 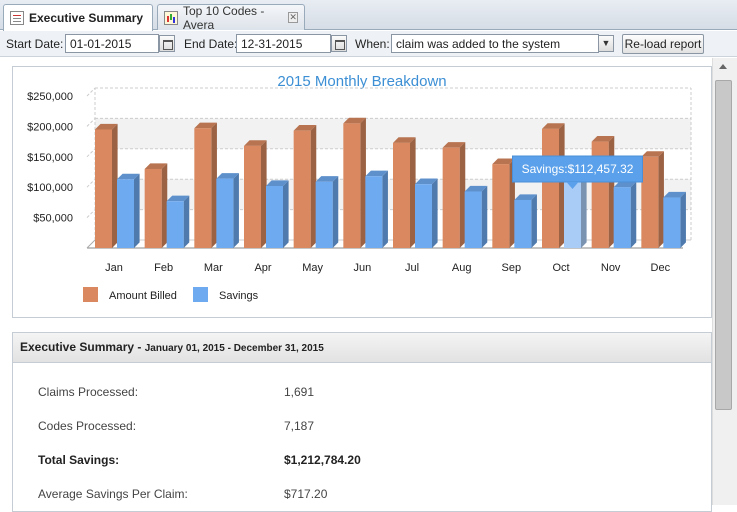 What do you see at coordinates (200, 294) in the screenshot?
I see `legend-swatch-savings` at bounding box center [200, 294].